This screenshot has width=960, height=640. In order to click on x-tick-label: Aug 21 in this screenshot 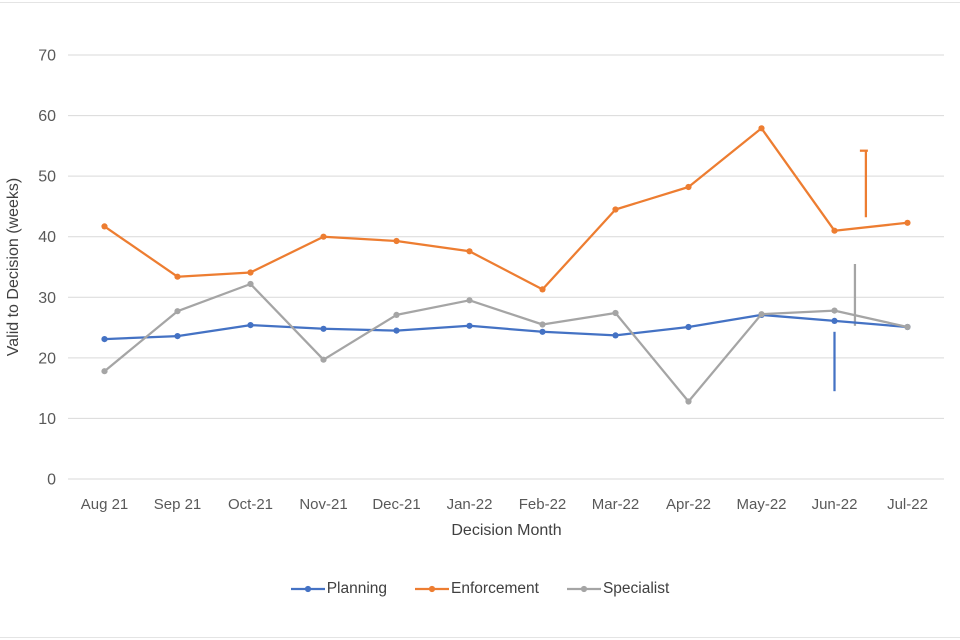, I will do `click(105, 504)`.